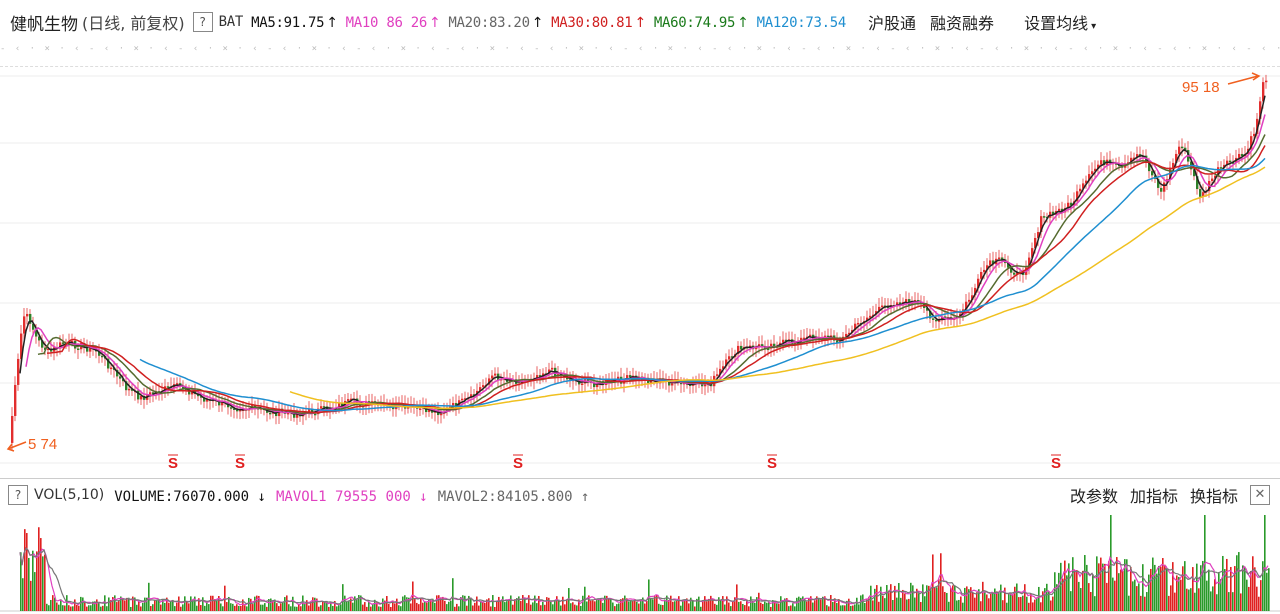  I want to click on add-indicator-button: 加指标, so click(1153, 496).